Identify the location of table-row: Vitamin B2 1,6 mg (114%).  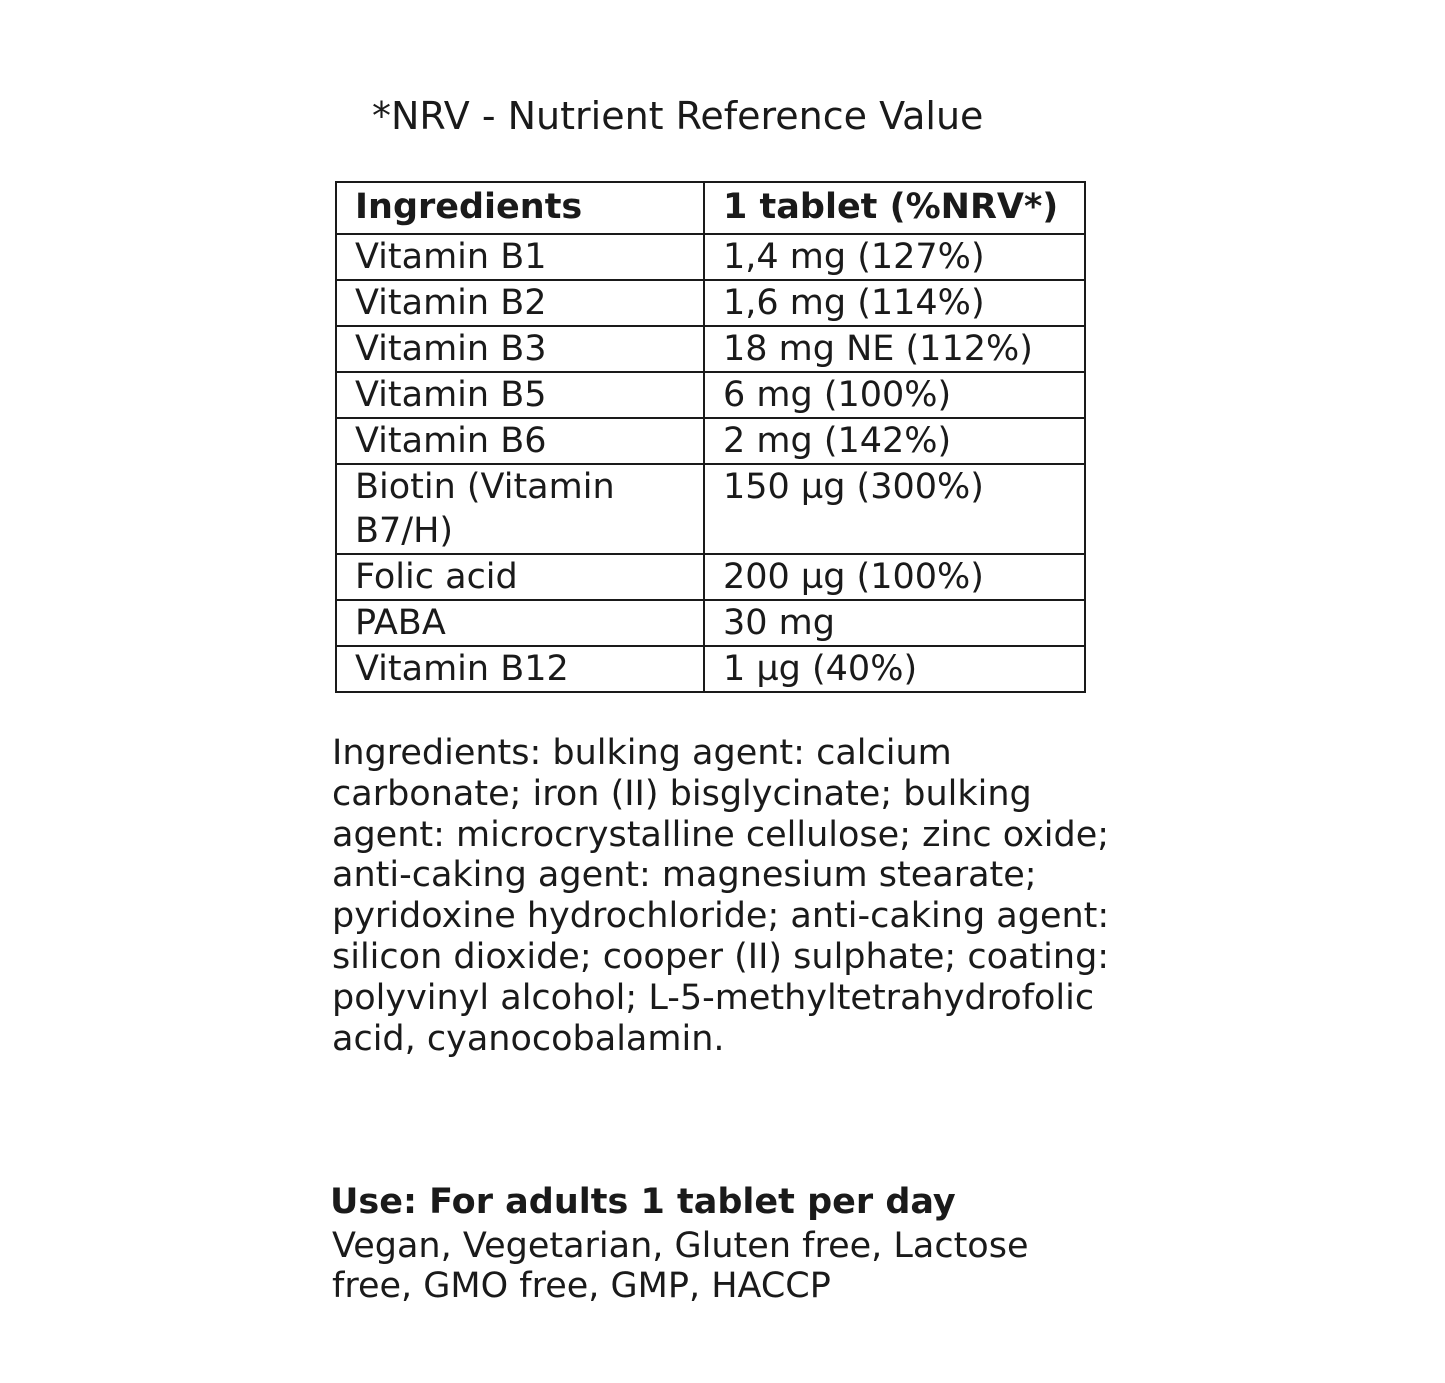
(710, 303).